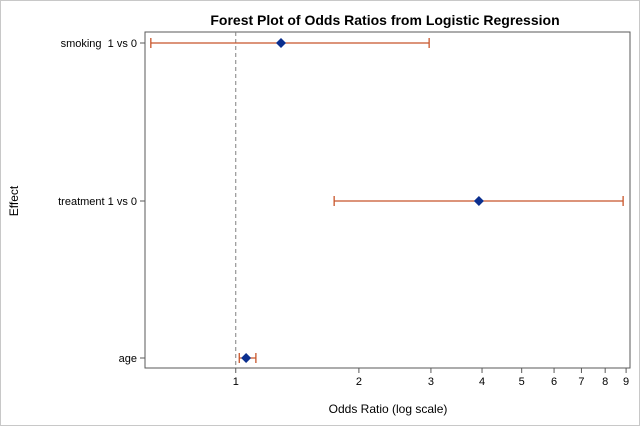  I want to click on y-axis: smoking 1 vs 0 treatment 1 vs 0 age, so click(101, 201).